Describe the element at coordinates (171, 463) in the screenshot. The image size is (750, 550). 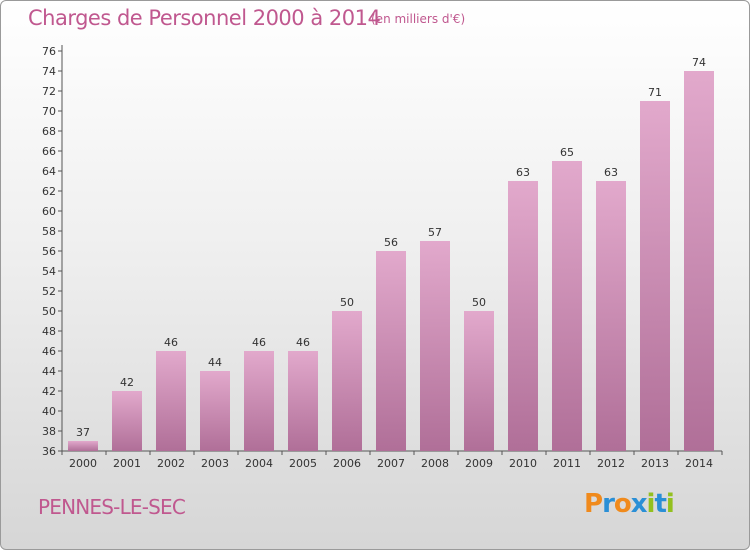
I see `x-tick-label: 2002` at that location.